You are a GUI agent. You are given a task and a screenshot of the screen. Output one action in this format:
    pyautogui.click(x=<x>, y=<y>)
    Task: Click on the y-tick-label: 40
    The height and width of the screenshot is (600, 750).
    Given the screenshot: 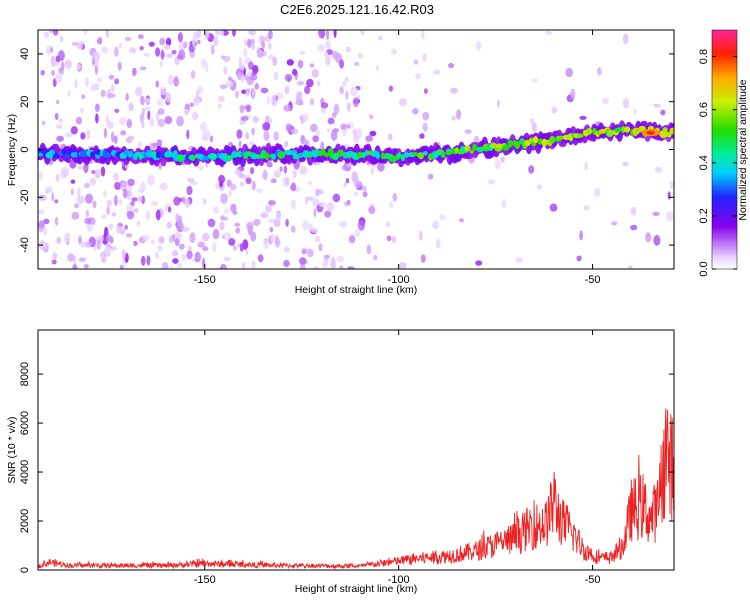 What is the action you would take?
    pyautogui.click(x=25, y=54)
    